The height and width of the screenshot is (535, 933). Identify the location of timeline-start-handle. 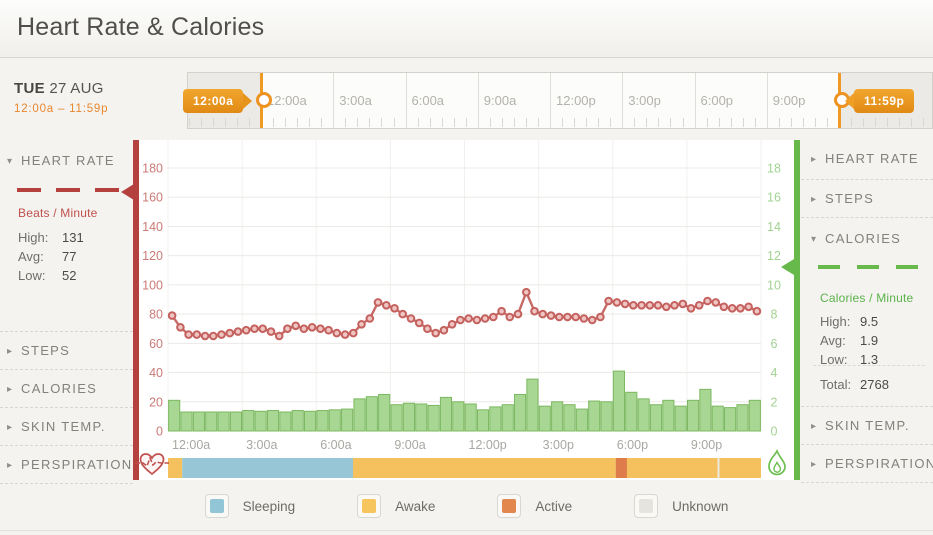
(264, 100).